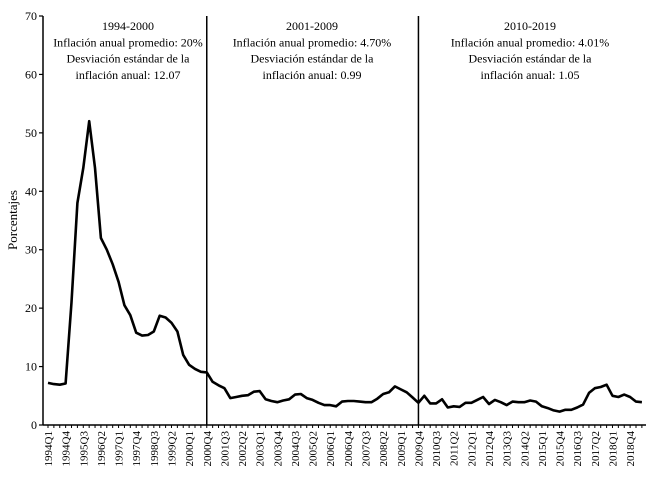 This screenshot has width=650, height=487. I want to click on x-tick-label: 1998Q3, so click(155, 449).